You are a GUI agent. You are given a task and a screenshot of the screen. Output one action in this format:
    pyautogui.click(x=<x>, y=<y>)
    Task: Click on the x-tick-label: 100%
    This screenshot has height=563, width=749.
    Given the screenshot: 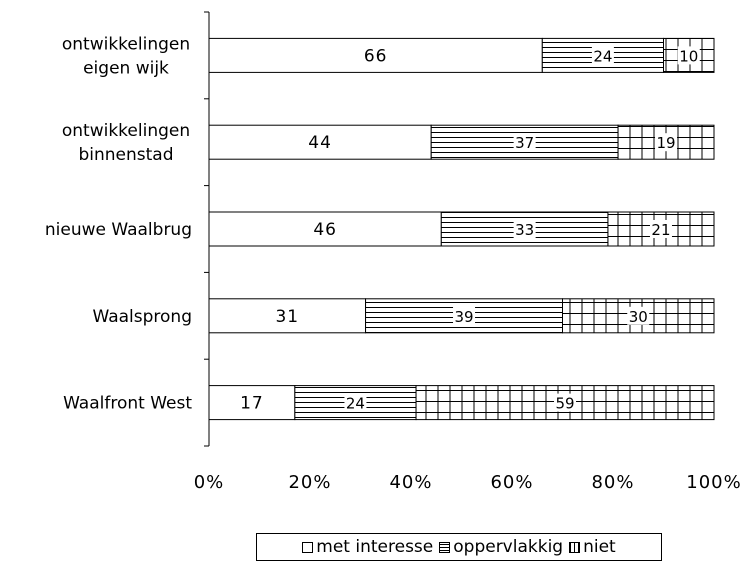 What is the action you would take?
    pyautogui.click(x=713, y=482)
    